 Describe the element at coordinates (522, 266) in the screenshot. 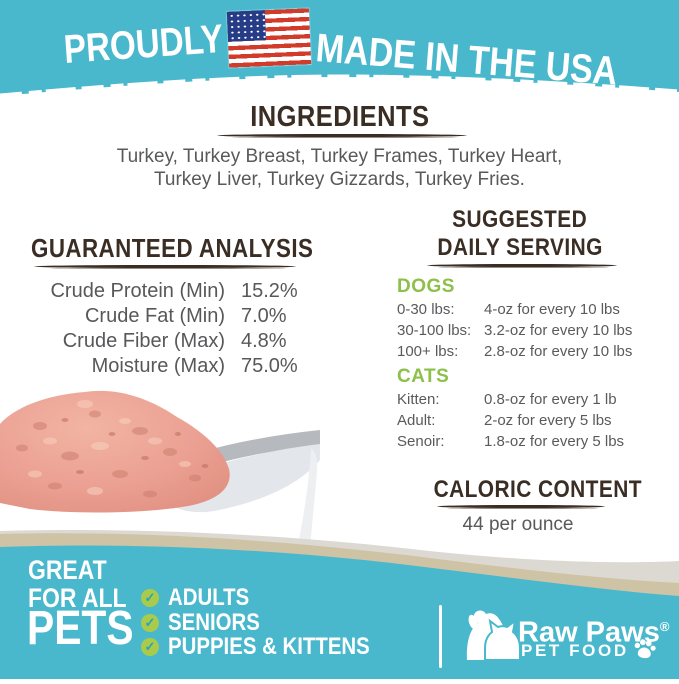

I see `daily-serving-underline` at that location.